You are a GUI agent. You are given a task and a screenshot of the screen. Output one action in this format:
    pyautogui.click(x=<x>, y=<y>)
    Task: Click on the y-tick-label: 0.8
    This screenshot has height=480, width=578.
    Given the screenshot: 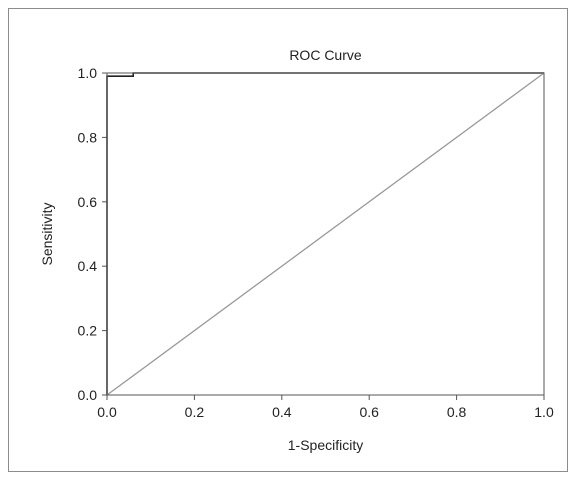 What is the action you would take?
    pyautogui.click(x=88, y=137)
    